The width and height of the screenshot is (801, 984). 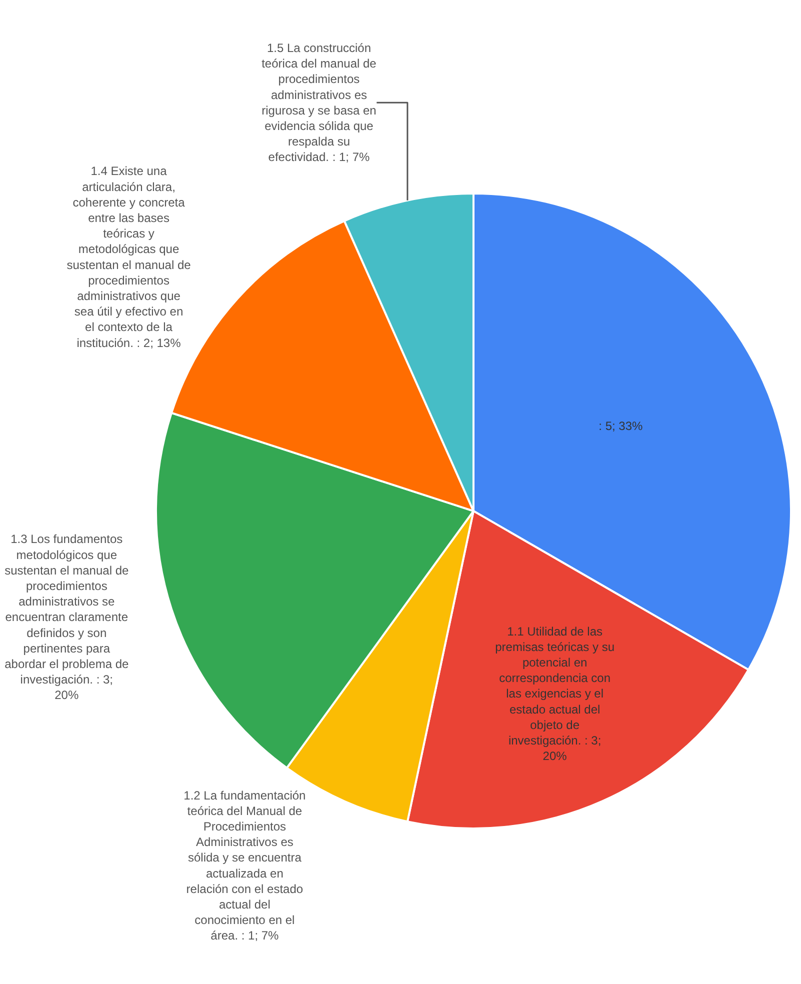 What do you see at coordinates (245, 865) in the screenshot?
I see `category-label: 1.2 La fundamentación teórica del Manual de Procedimientos Administrativos es sólida y se encuentra actualizada en relación con el estado actual del conocimiento en el área. : 1; 7%` at bounding box center [245, 865].